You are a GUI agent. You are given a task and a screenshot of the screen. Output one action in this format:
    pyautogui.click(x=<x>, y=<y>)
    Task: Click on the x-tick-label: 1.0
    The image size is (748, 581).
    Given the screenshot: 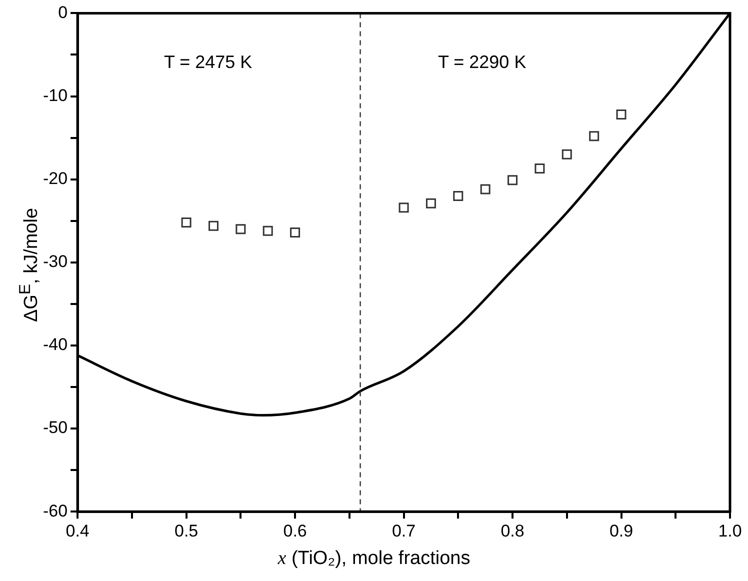 What is the action you would take?
    pyautogui.click(x=730, y=530)
    